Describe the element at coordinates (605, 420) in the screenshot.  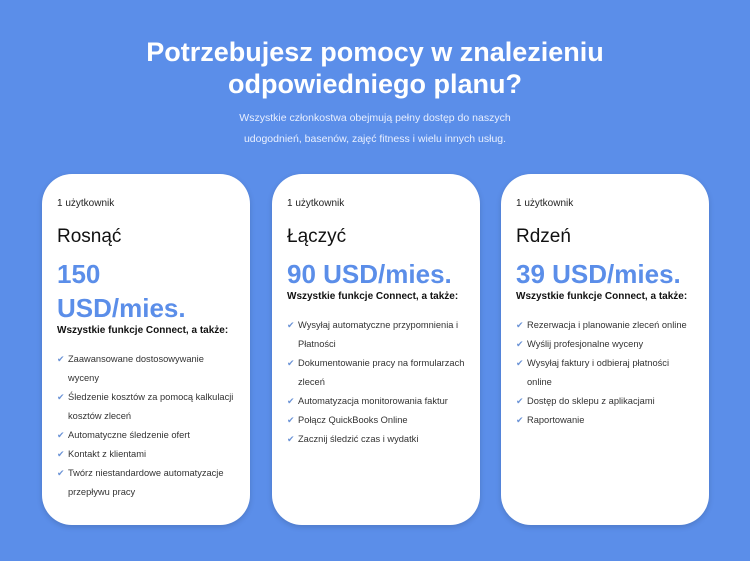
I see `feature-item: ✔ Raportowanie` at that location.